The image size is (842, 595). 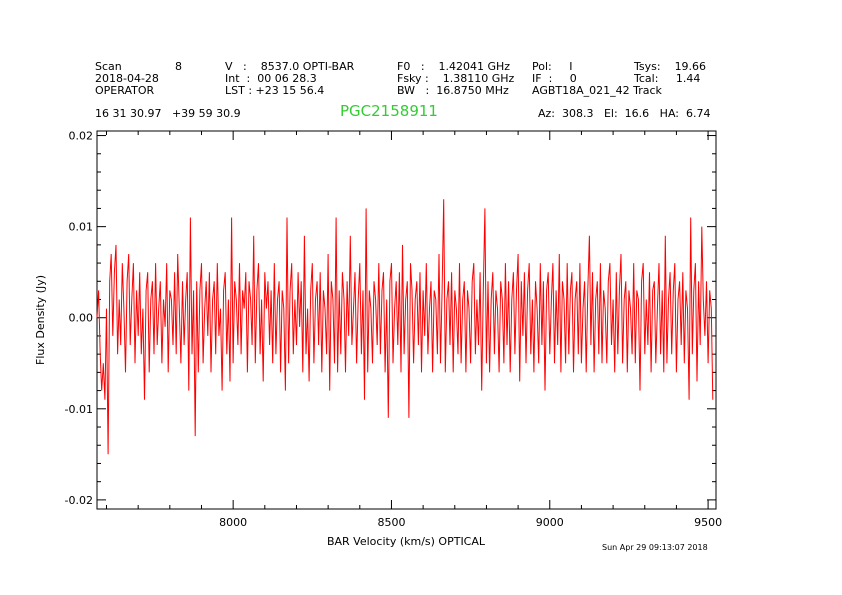 I want to click on header-f0: F0 : 1.42041 GHz, so click(x=454, y=66).